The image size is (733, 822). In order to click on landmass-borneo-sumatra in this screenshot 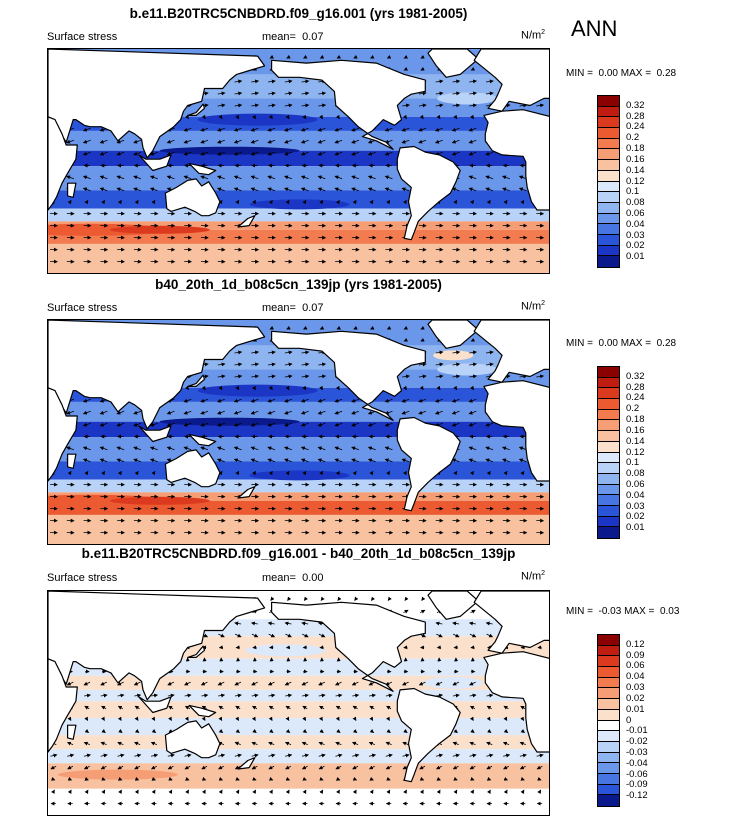, I will do `click(155, 705)`.